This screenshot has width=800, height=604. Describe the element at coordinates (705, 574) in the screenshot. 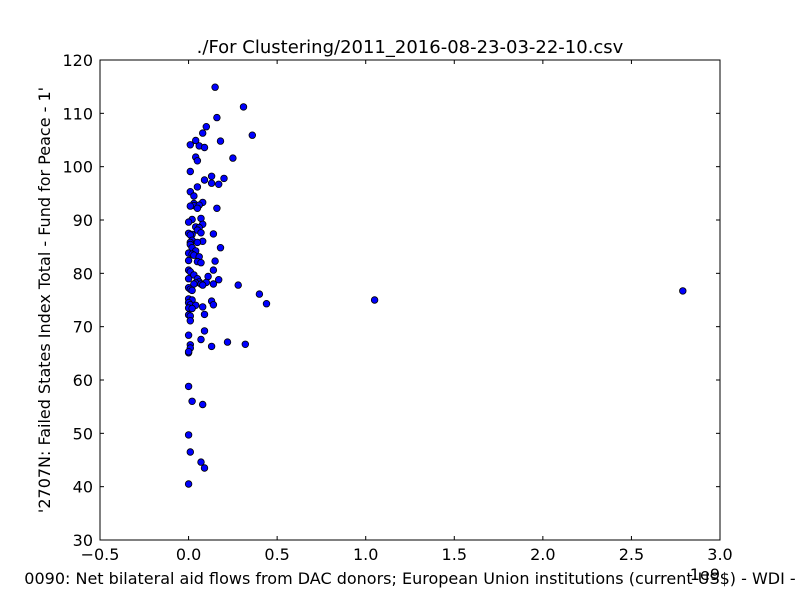

I see `x-offset-label: 1e9` at that location.